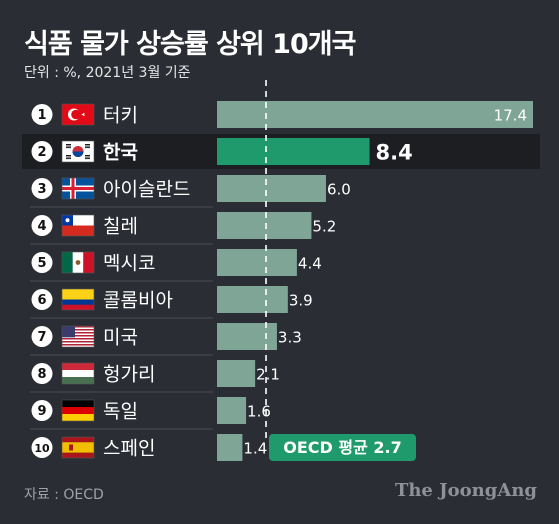 Image resolution: width=559 pixels, height=524 pixels. What do you see at coordinates (176, 262) in the screenshot?
I see `bar-row: 5 멕시코 4.4` at bounding box center [176, 262].